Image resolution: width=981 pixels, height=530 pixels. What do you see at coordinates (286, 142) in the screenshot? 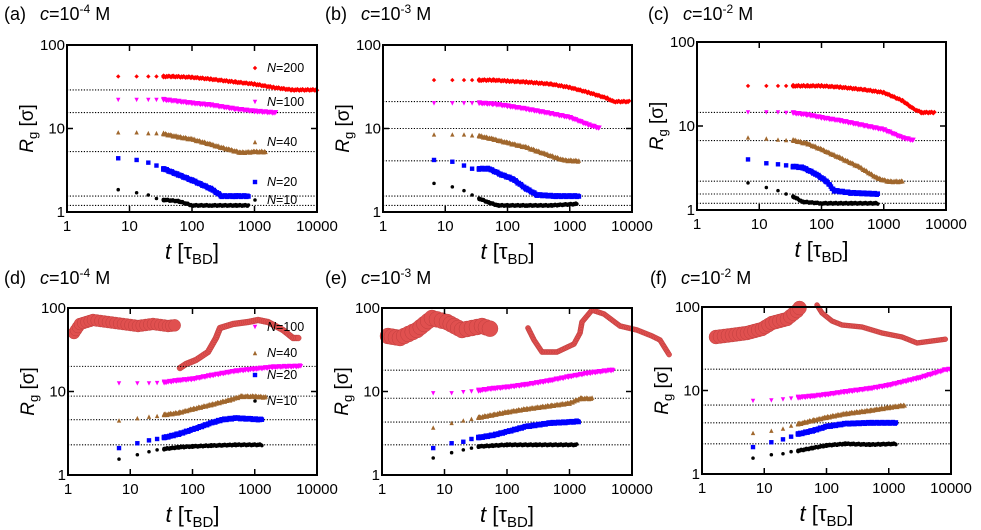
I see `legend-value: =40` at bounding box center [286, 142].